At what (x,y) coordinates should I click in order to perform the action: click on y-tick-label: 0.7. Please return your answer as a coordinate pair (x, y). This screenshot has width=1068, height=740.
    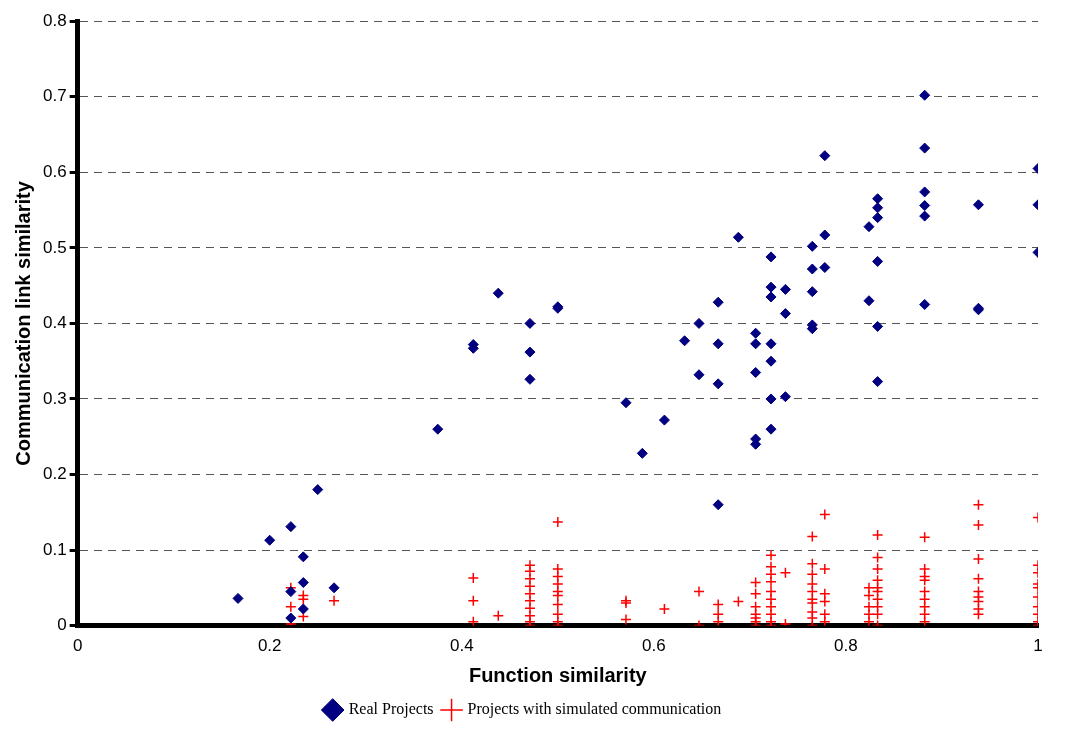
    Looking at the image, I should click on (54, 96).